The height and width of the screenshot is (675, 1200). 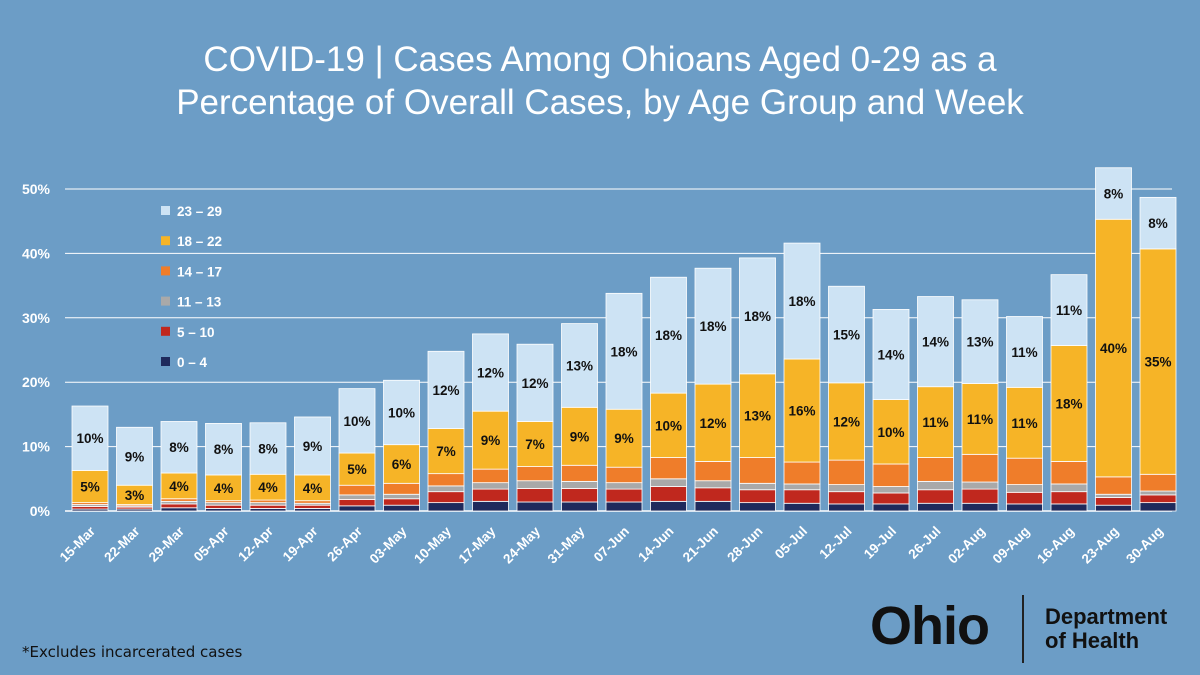 What do you see at coordinates (801, 411) in the screenshot?
I see `data-label-a18_22-05-Jul: 16%` at bounding box center [801, 411].